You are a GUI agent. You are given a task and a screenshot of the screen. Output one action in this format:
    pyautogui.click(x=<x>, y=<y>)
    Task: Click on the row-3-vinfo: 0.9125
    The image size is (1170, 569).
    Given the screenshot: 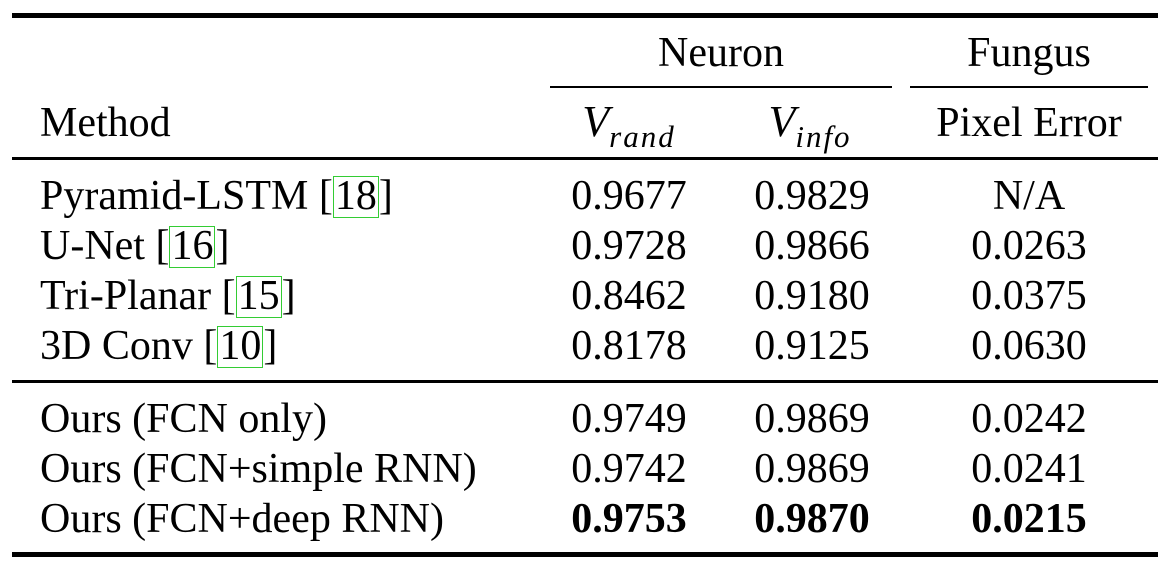 What is the action you would take?
    pyautogui.click(x=812, y=346)
    